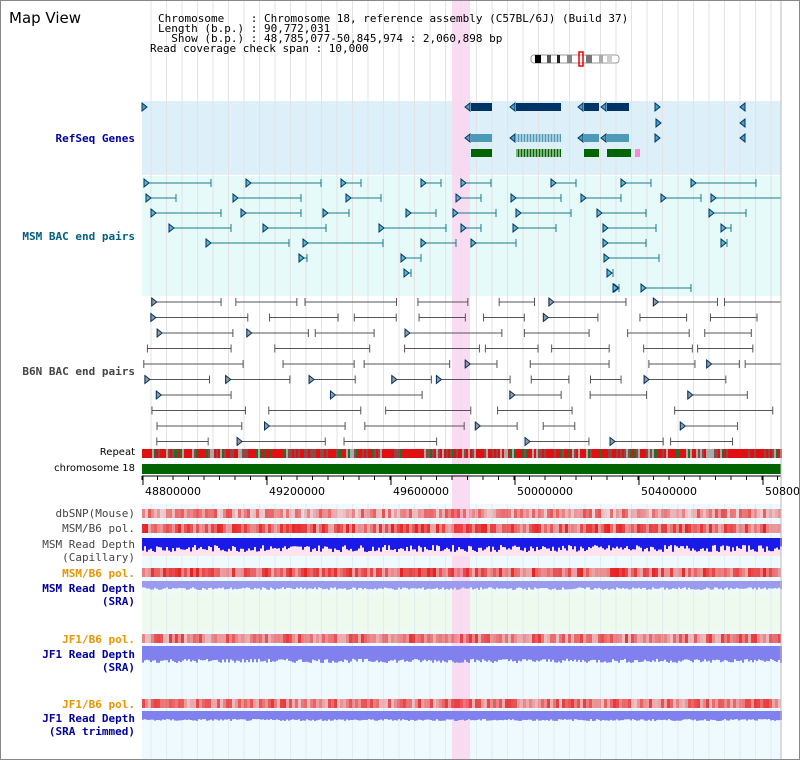 The width and height of the screenshot is (800, 760). What do you see at coordinates (88, 654) in the screenshot?
I see `track-label-jf1-depth-sra-1: JF1 Read Depth` at bounding box center [88, 654].